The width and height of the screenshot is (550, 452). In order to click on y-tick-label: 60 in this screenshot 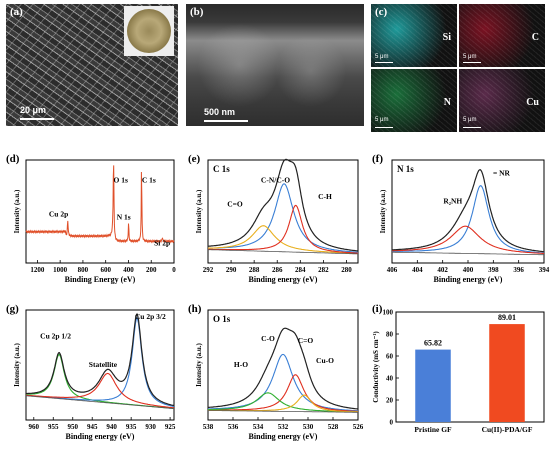, I will do `click(390, 357)`.